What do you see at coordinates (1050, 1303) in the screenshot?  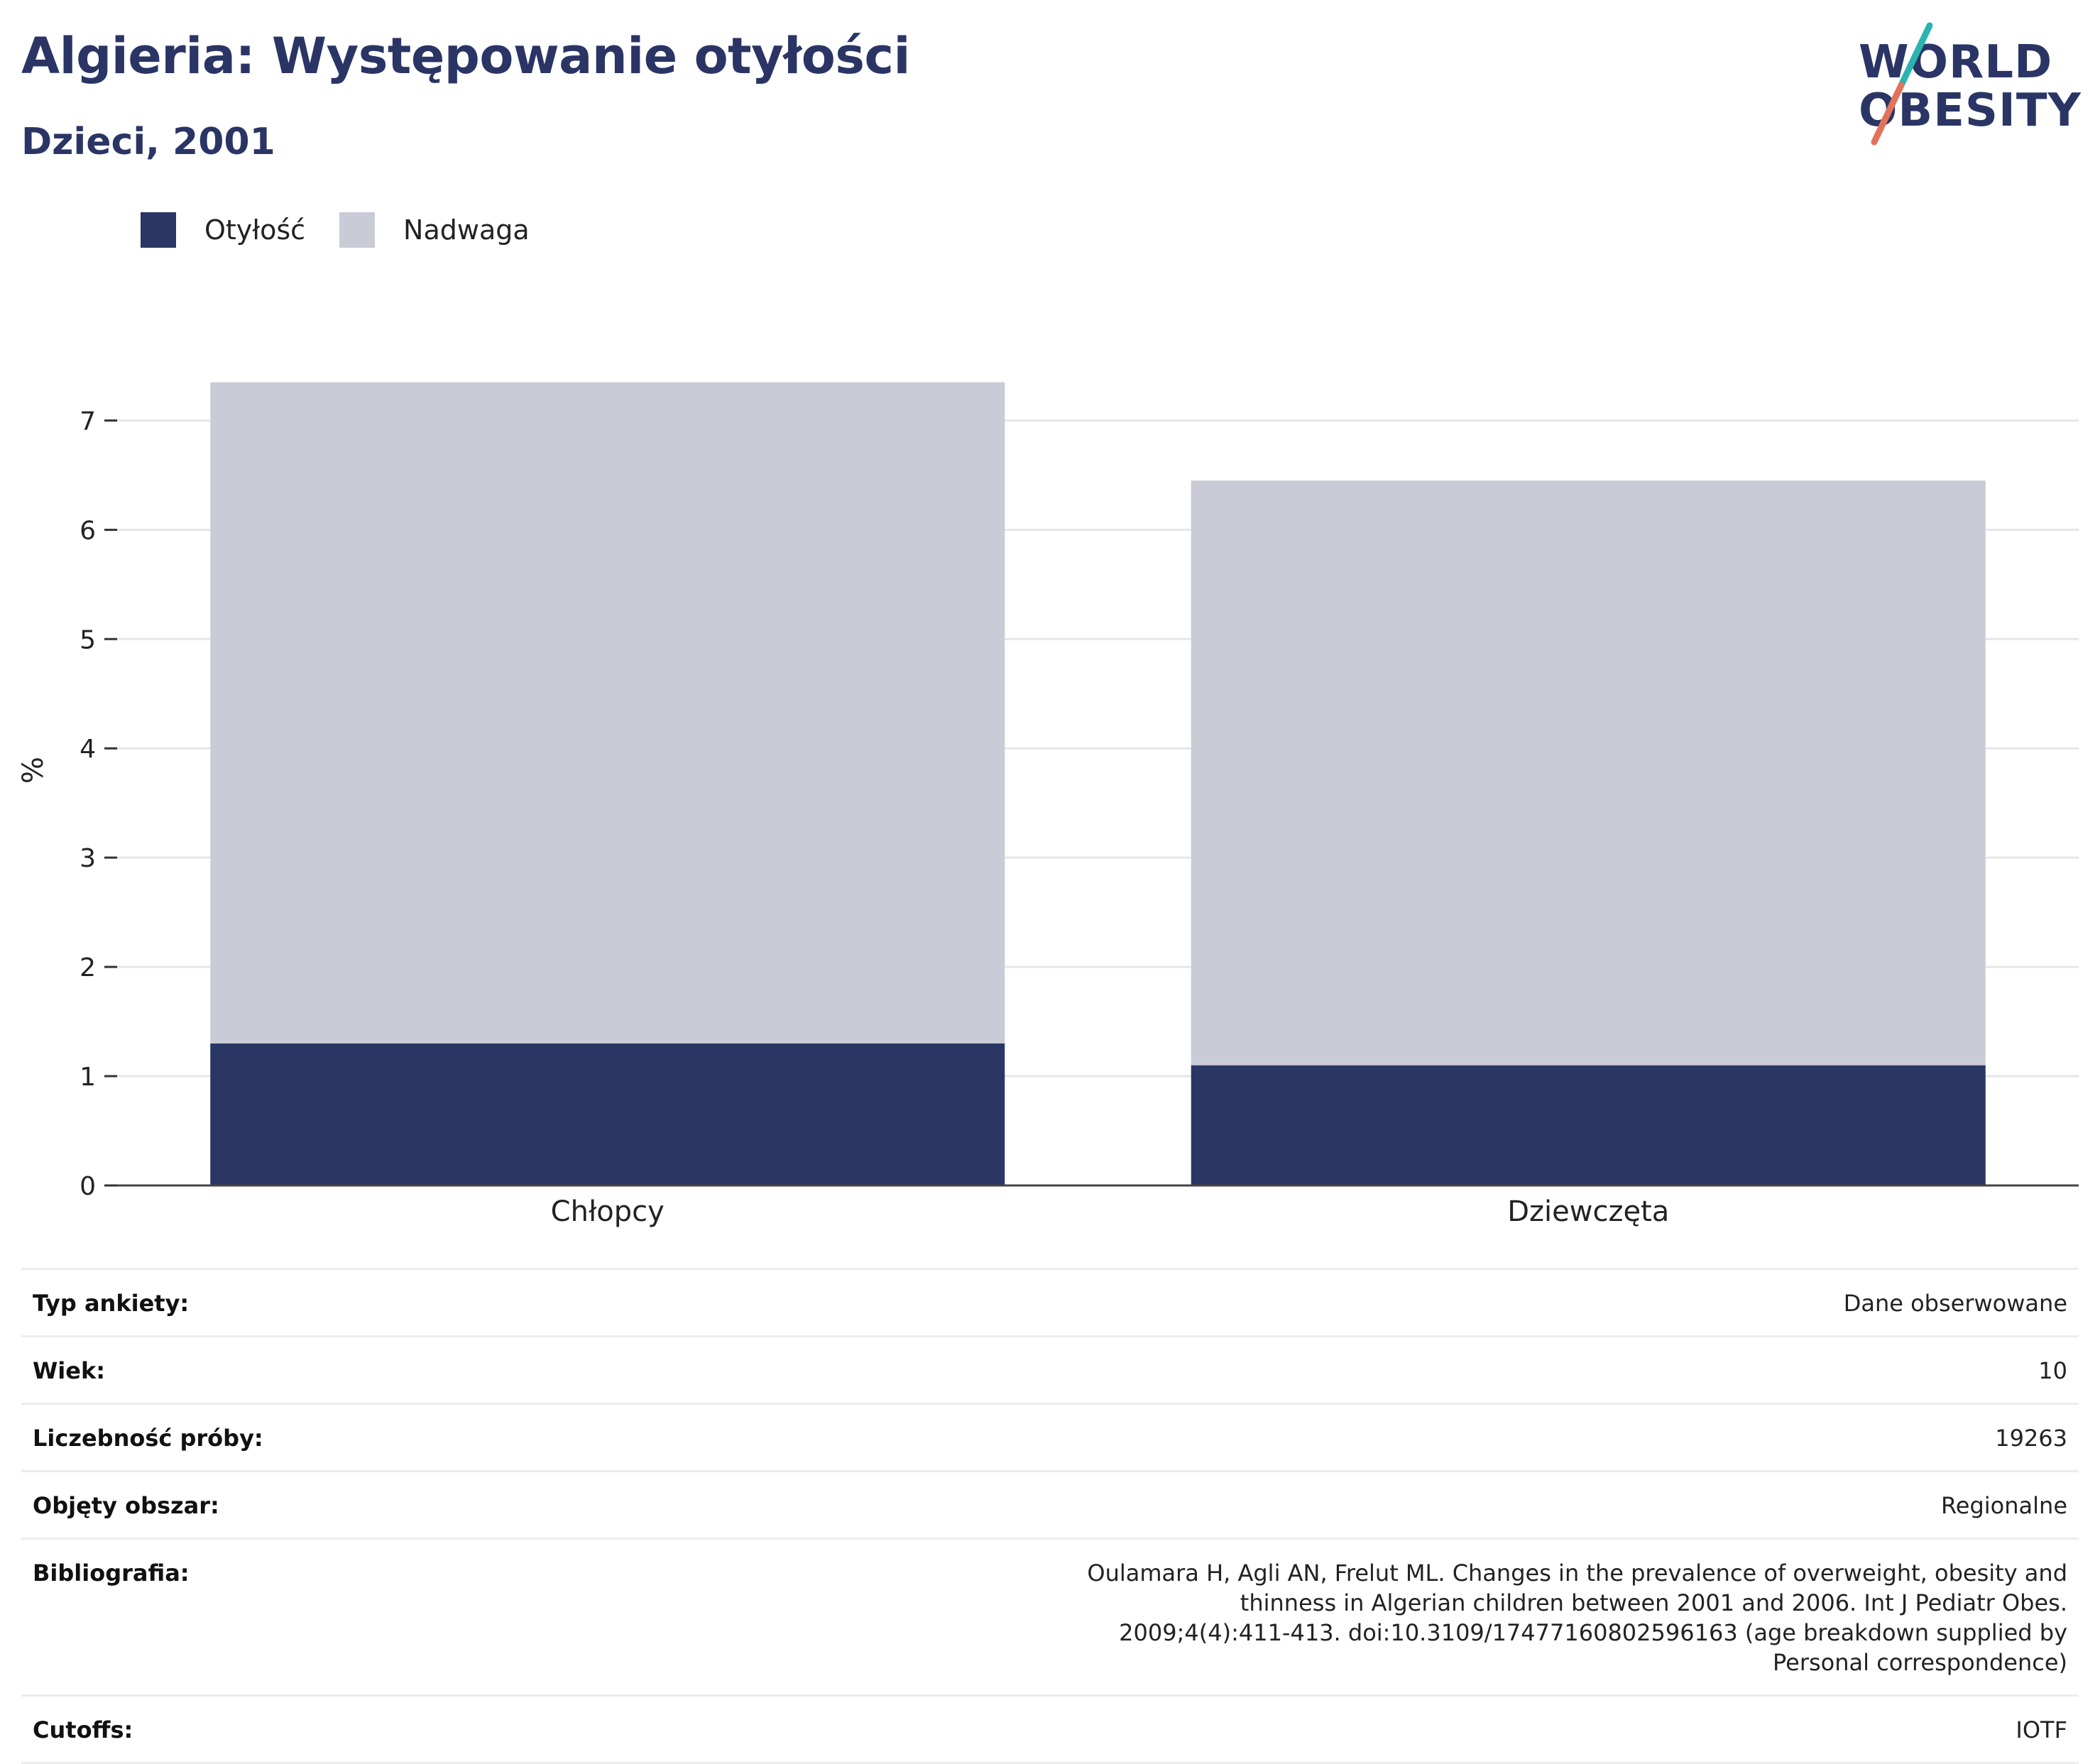 I see `info-row: Typ ankiety: Dane obserwowane` at bounding box center [1050, 1303].